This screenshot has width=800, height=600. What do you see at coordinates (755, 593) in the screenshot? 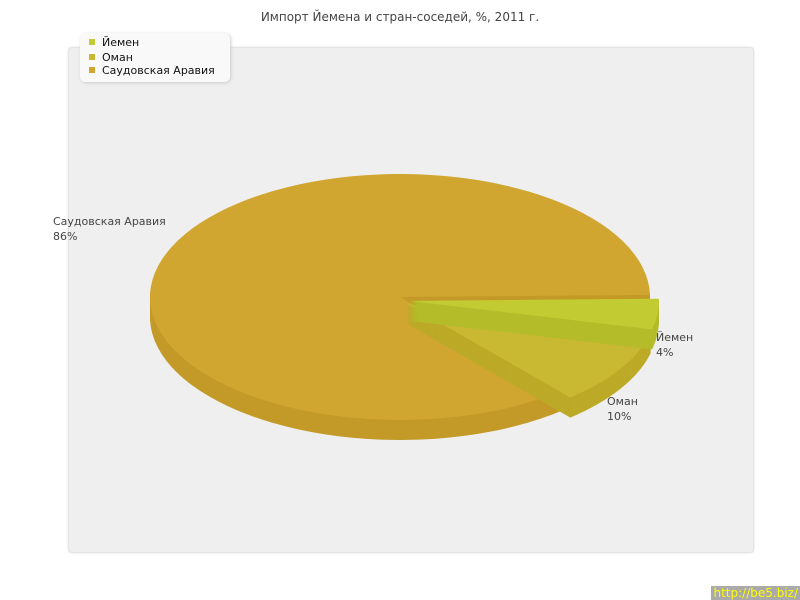
I see `watermark: http://be5.biz/` at bounding box center [755, 593].